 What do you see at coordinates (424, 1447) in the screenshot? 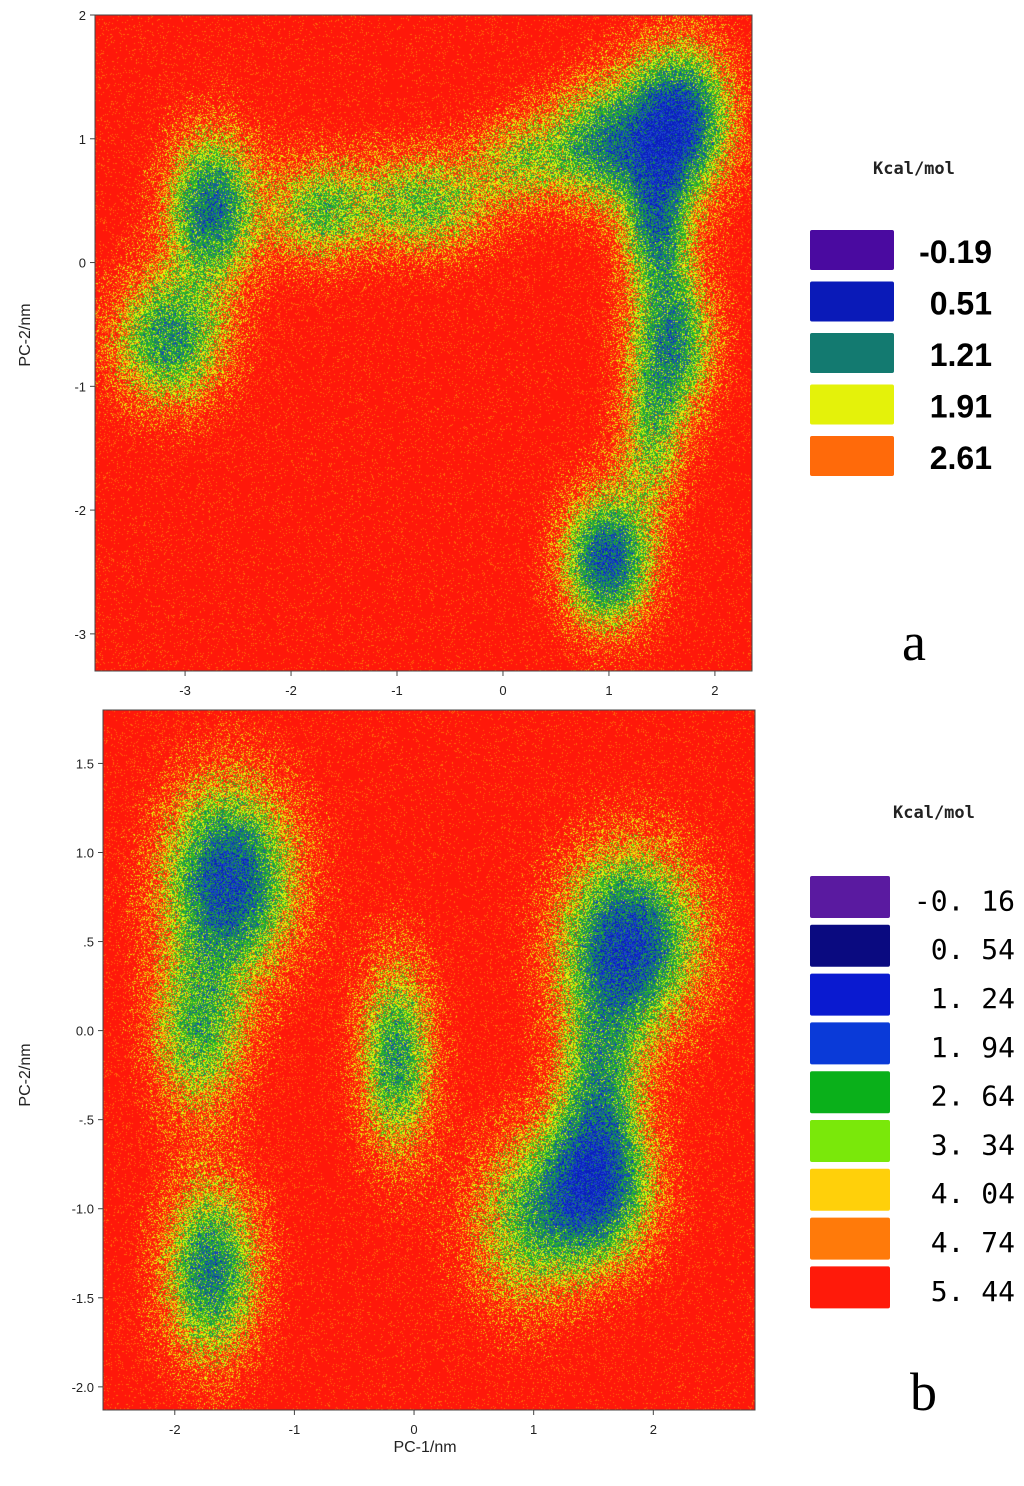
I see `x-axis-title-b: PC-1/nm` at bounding box center [424, 1447].